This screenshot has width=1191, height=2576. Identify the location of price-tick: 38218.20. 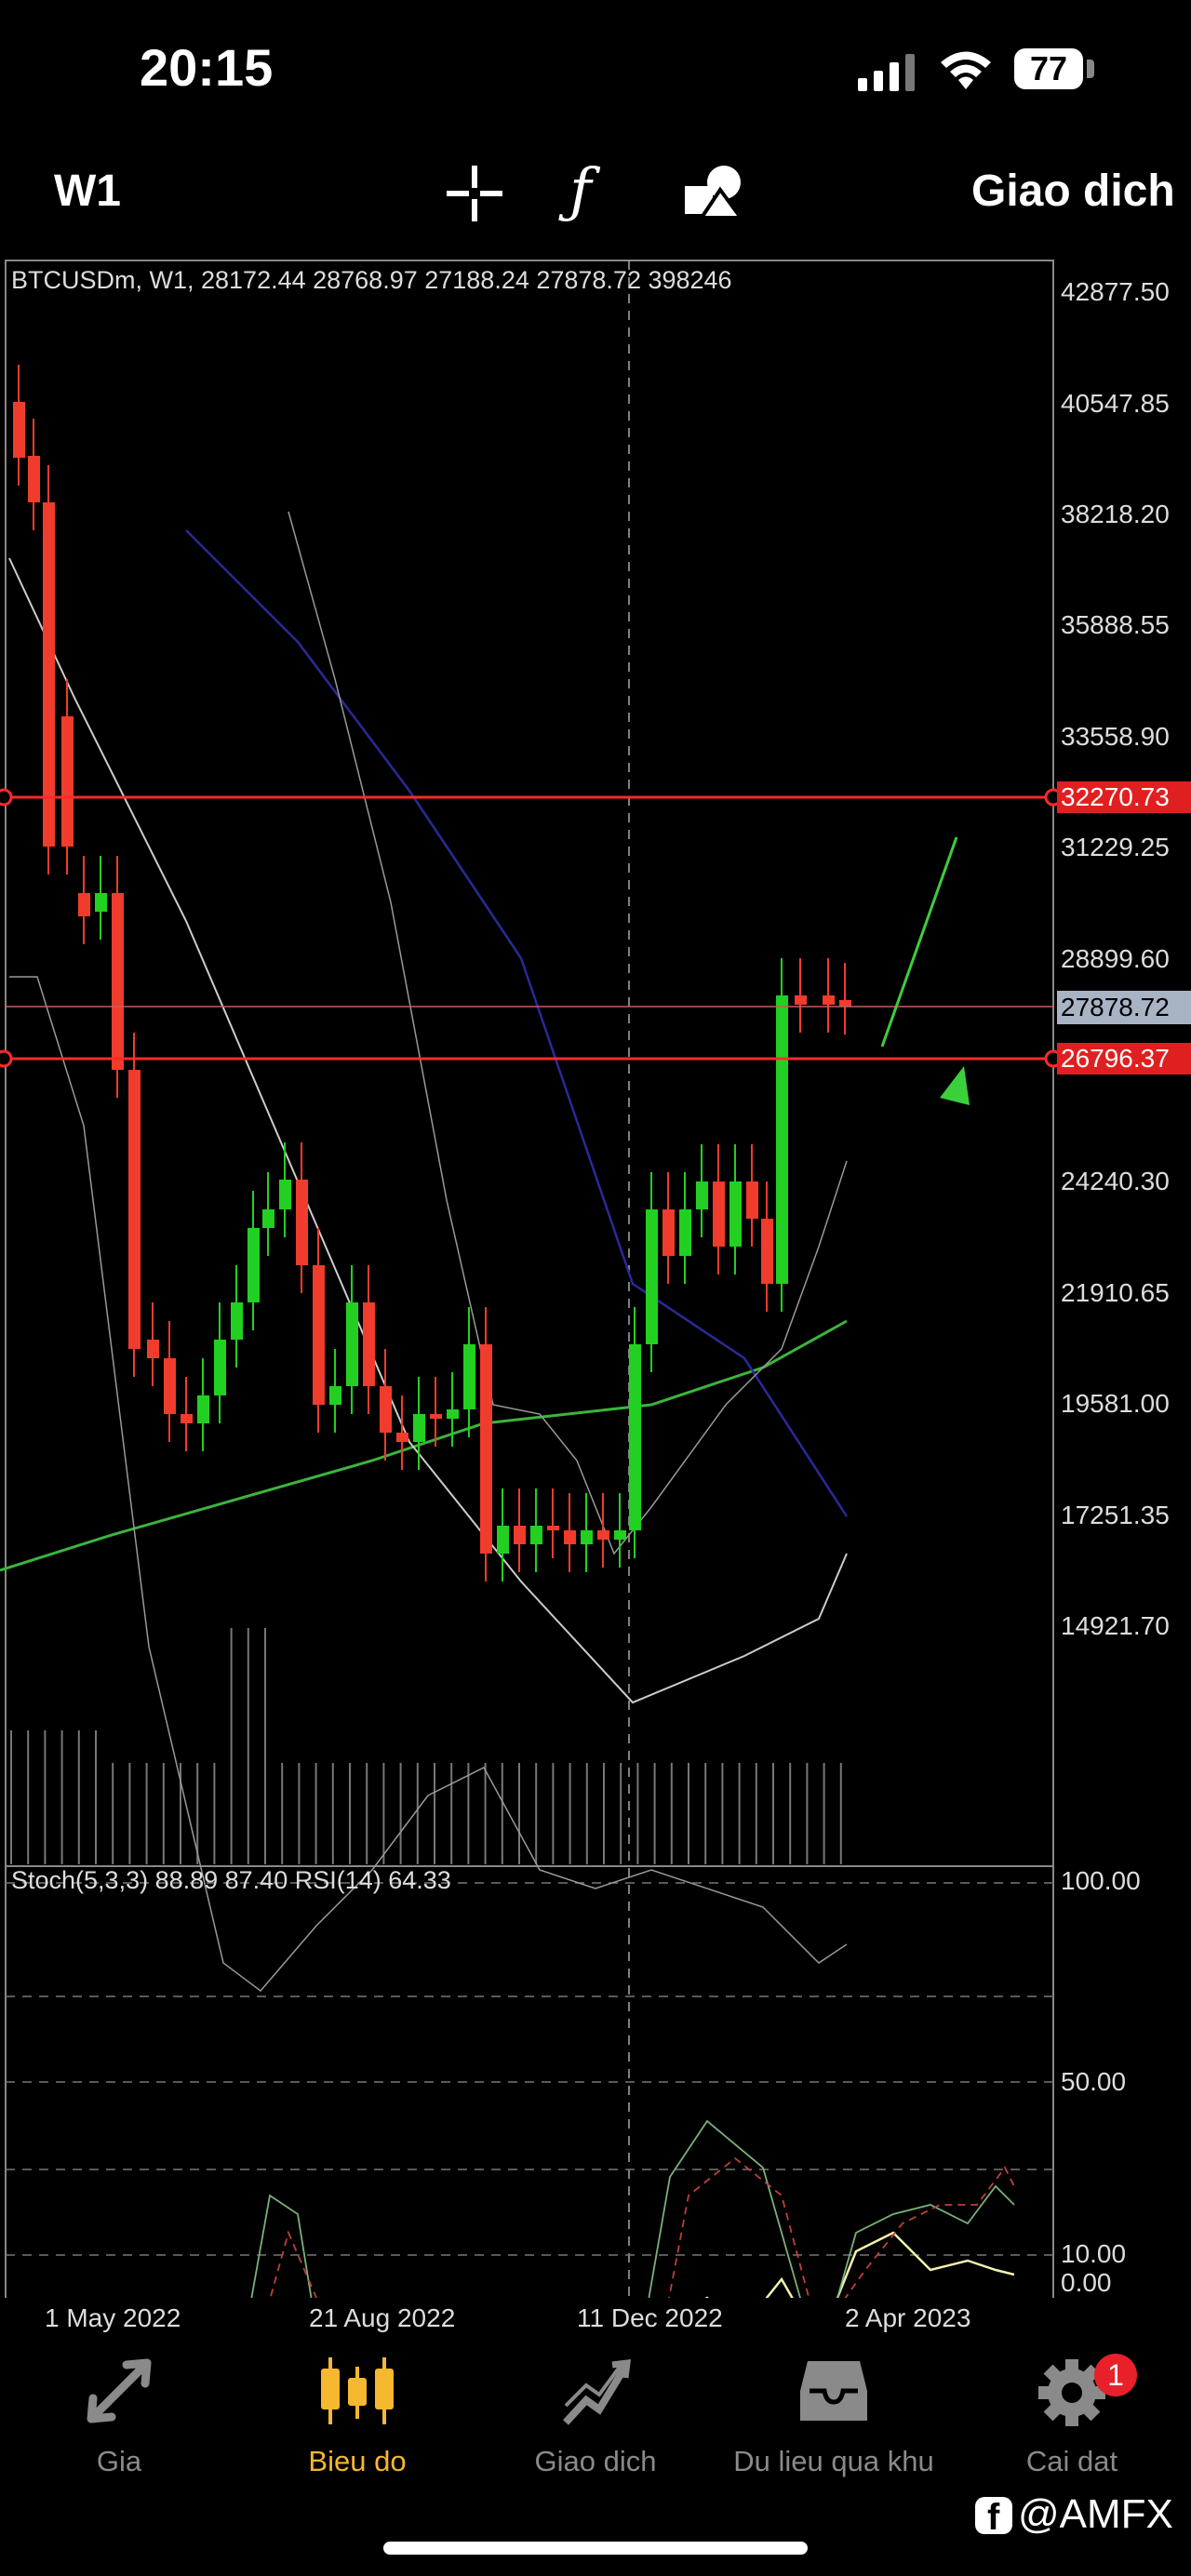
(1115, 514).